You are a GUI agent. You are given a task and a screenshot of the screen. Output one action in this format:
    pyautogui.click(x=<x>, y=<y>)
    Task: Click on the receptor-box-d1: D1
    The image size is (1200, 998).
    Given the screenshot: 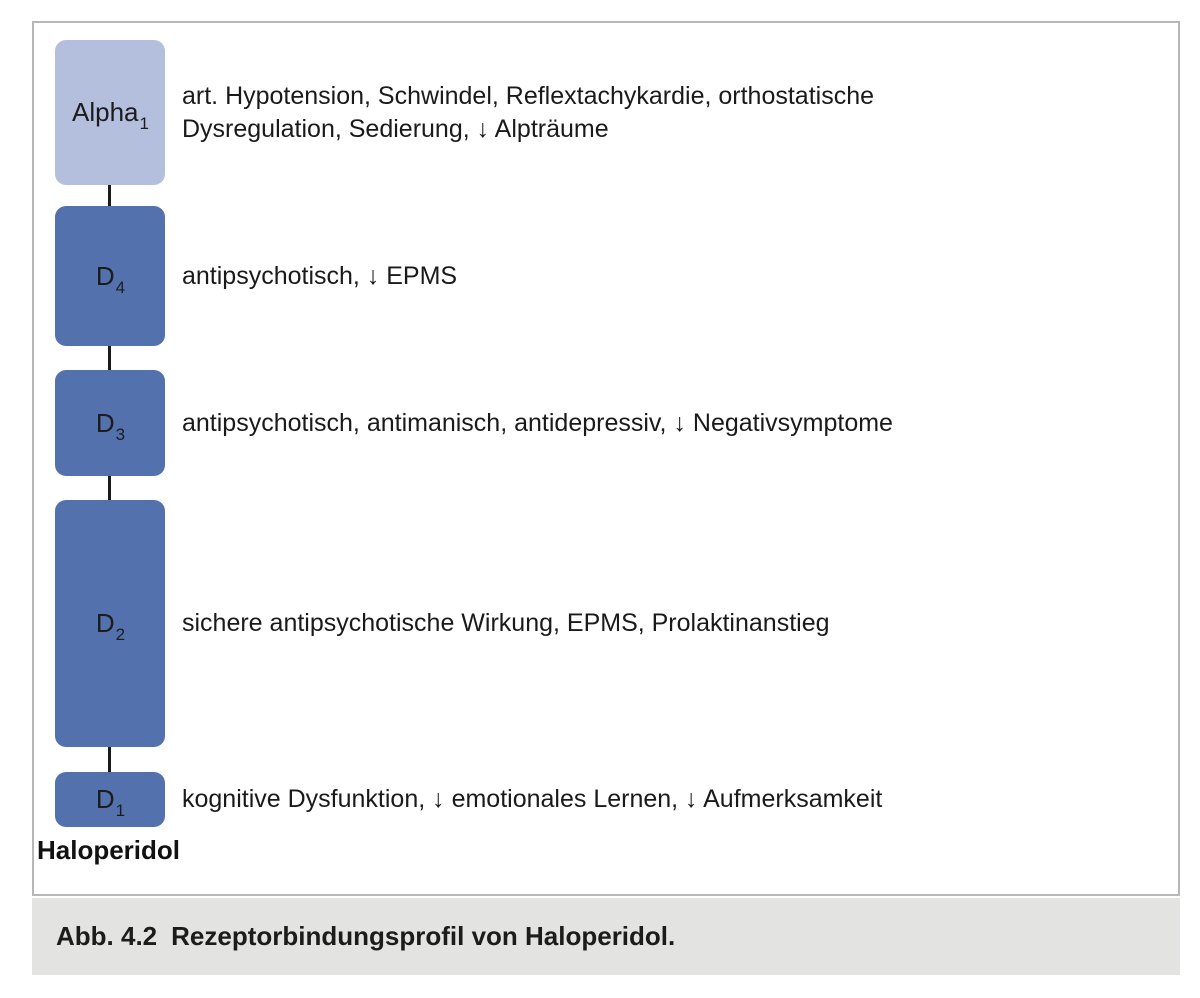 What is the action you would take?
    pyautogui.click(x=110, y=799)
    